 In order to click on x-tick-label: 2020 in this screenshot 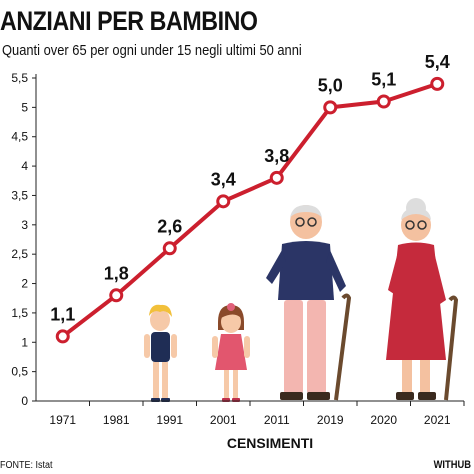, I will do `click(383, 420)`.